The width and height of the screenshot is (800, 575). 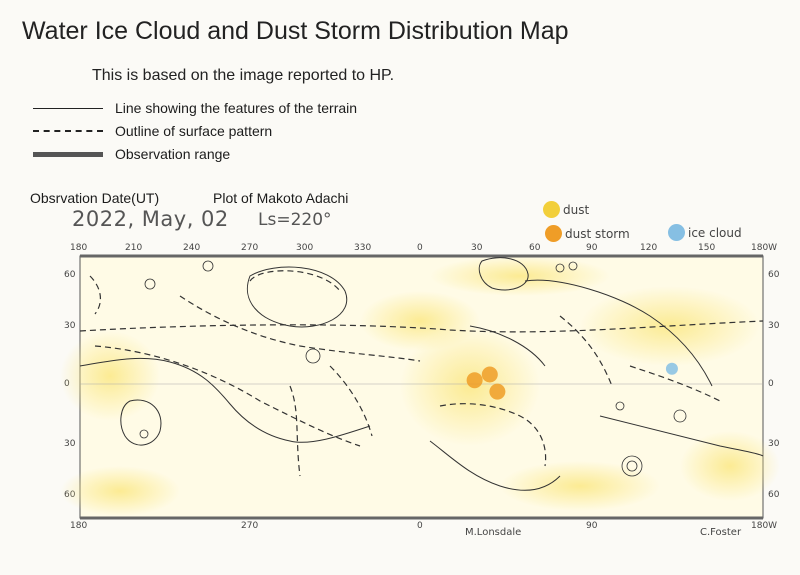 What do you see at coordinates (295, 220) in the screenshot?
I see `solar-longitude: Ls=220°` at bounding box center [295, 220].